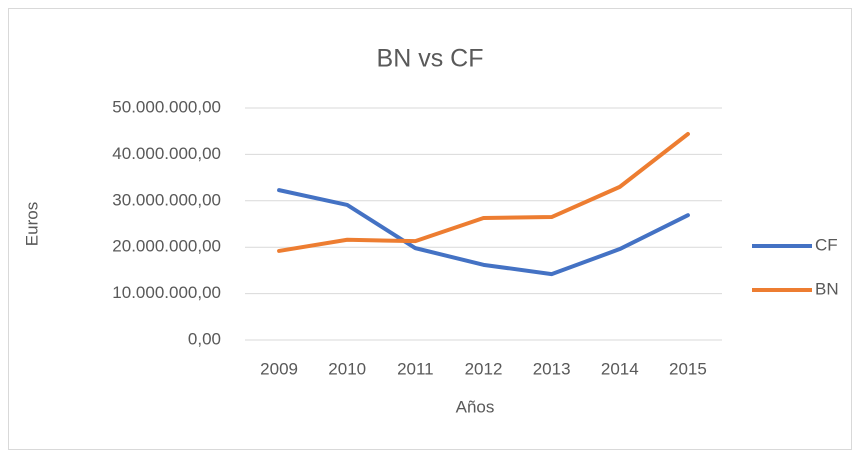 This screenshot has height=450, width=860. Describe the element at coordinates (620, 368) in the screenshot. I see `x-tick-label: 2014` at that location.